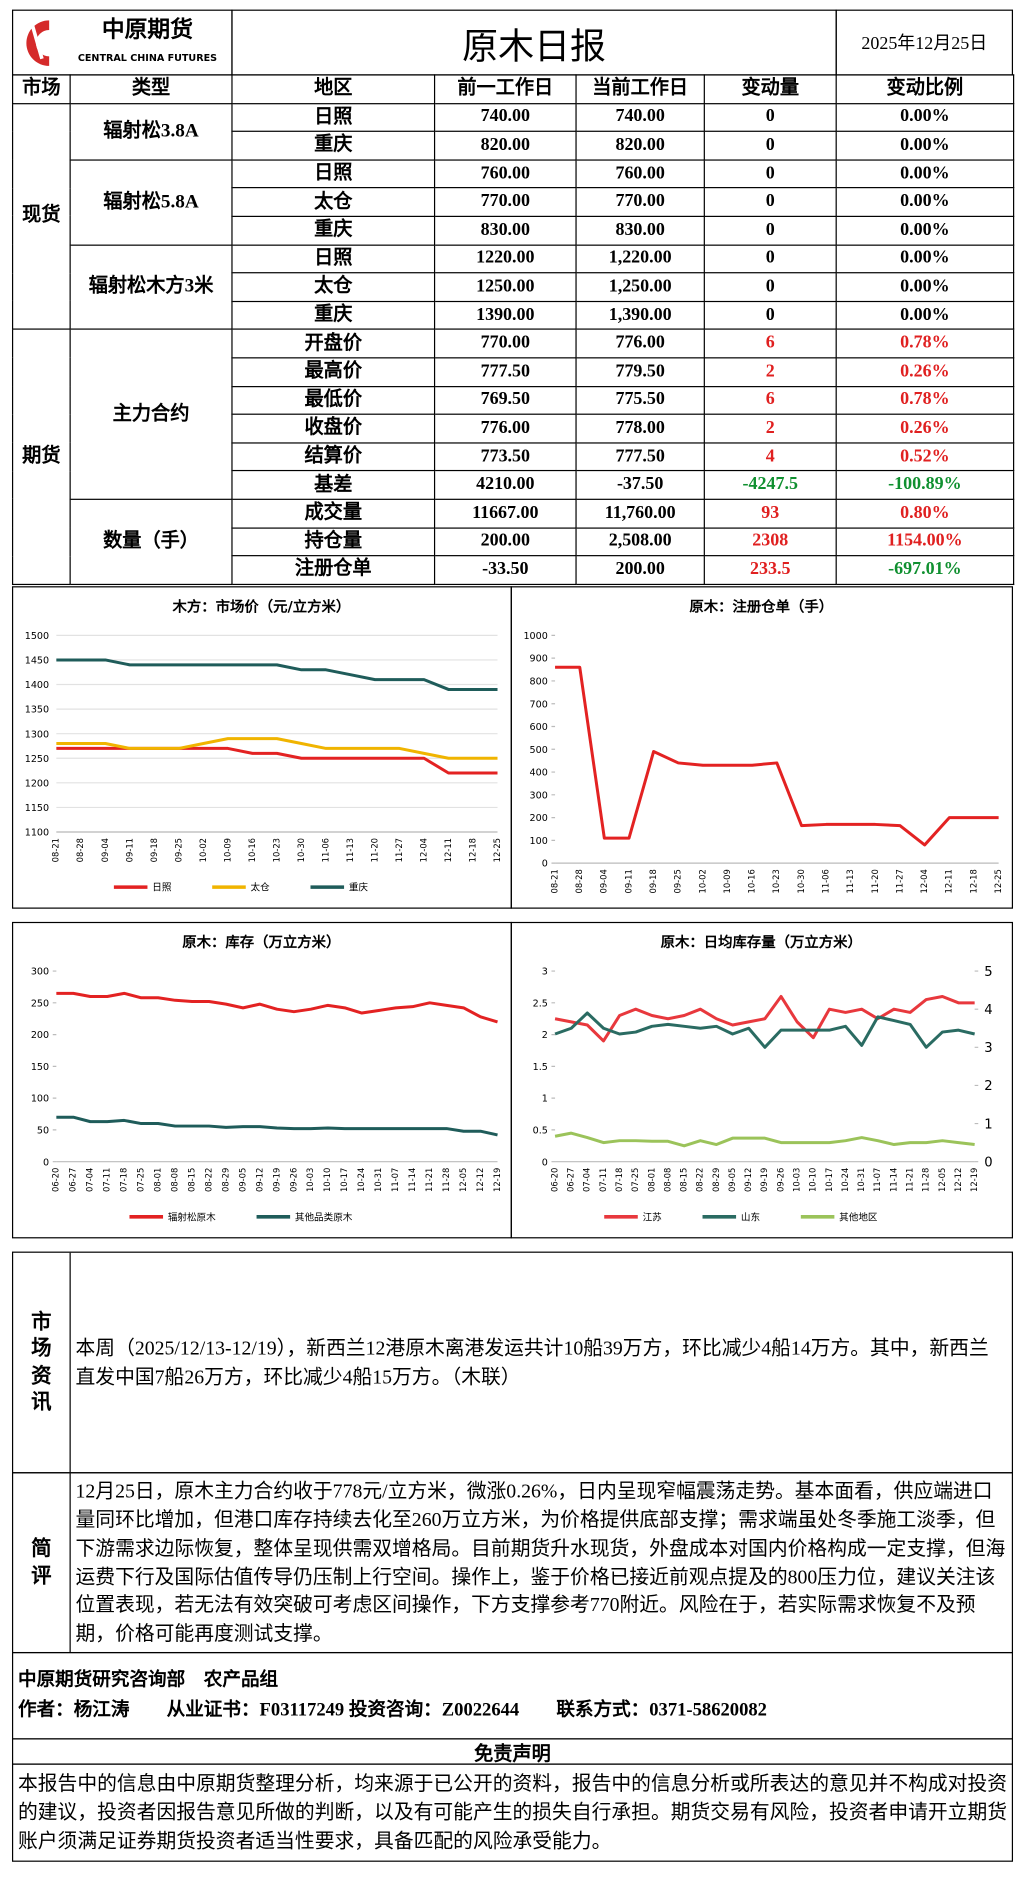 This screenshot has width=1025, height=1878. I want to click on x-tick-label: 08-21, so click(56, 850).